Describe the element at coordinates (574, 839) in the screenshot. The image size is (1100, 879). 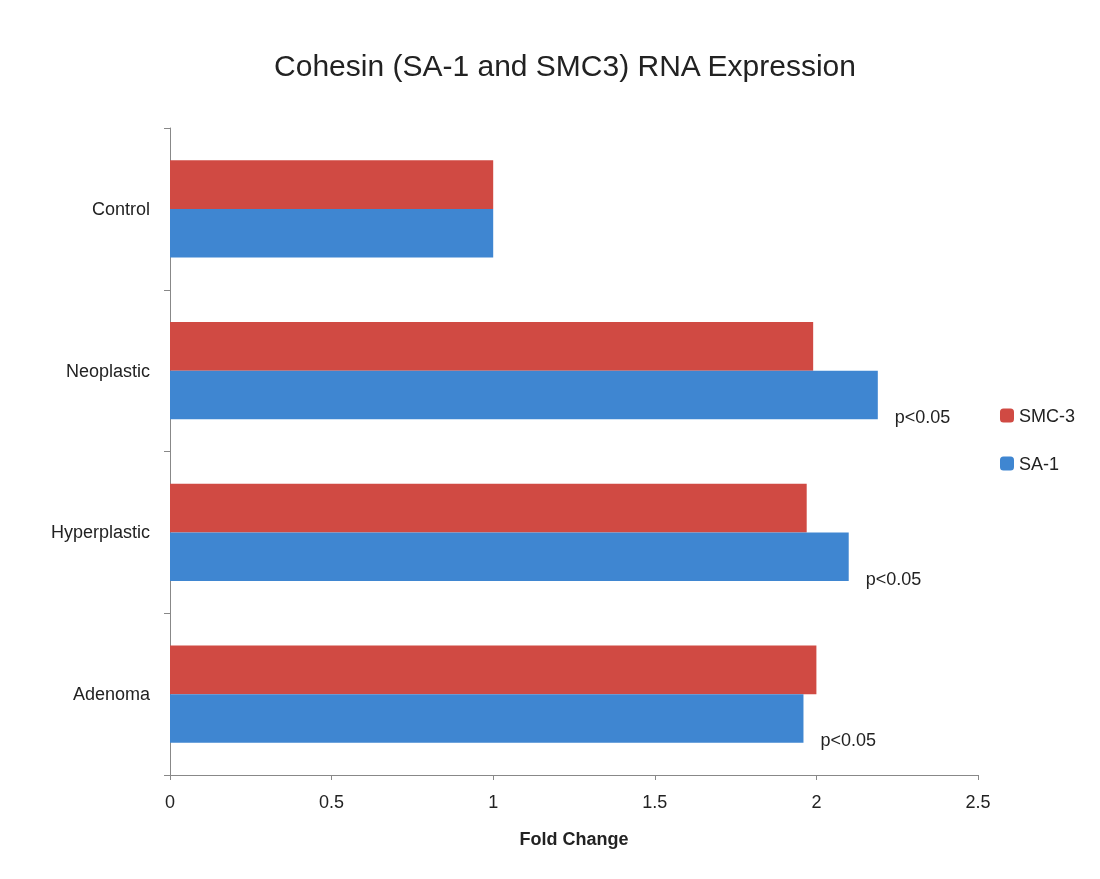
I see `x-axis-title: Fold Change` at that location.